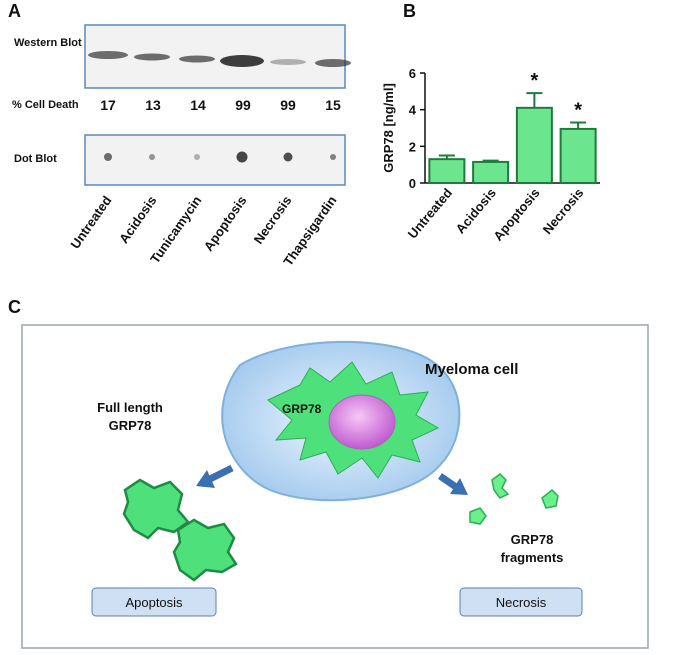 The image size is (675, 655). Describe the element at coordinates (14, 11) in the screenshot. I see `panel-label: A` at that location.